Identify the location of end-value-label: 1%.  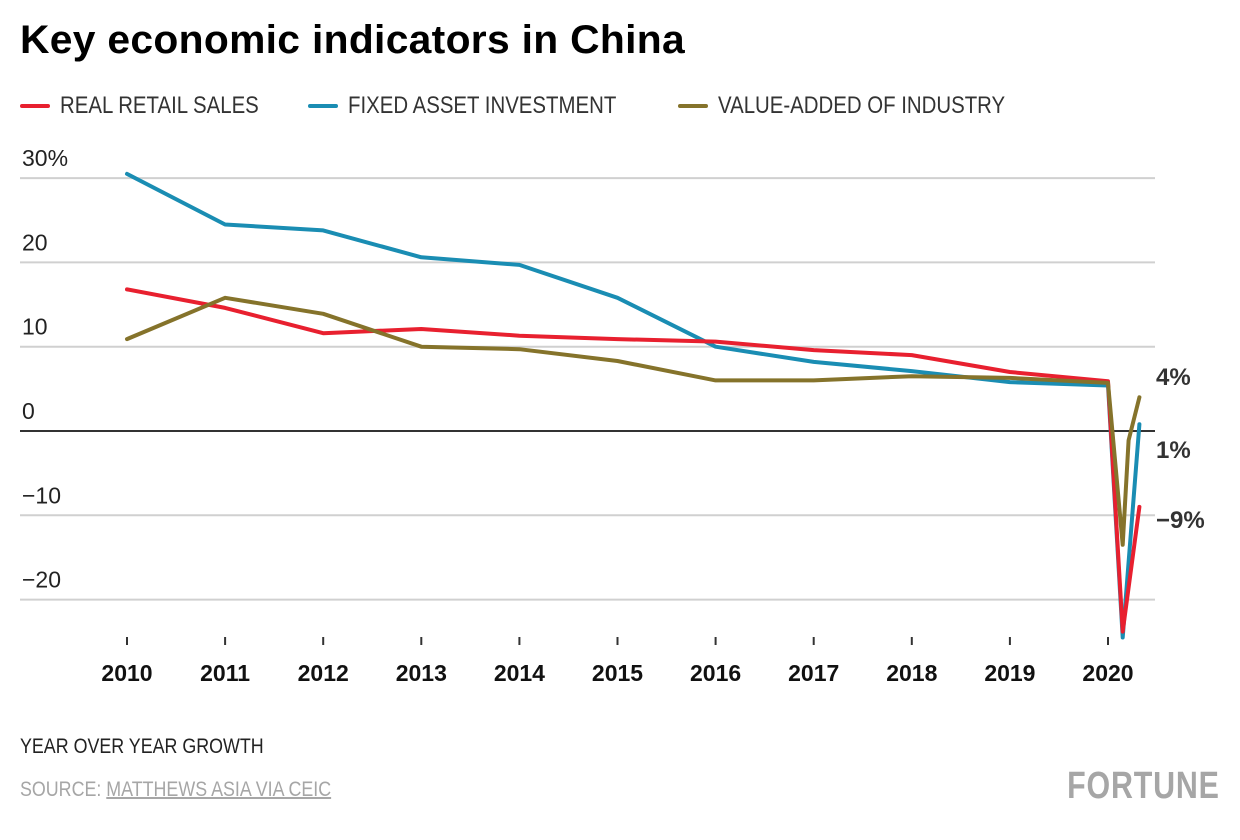
(1173, 450).